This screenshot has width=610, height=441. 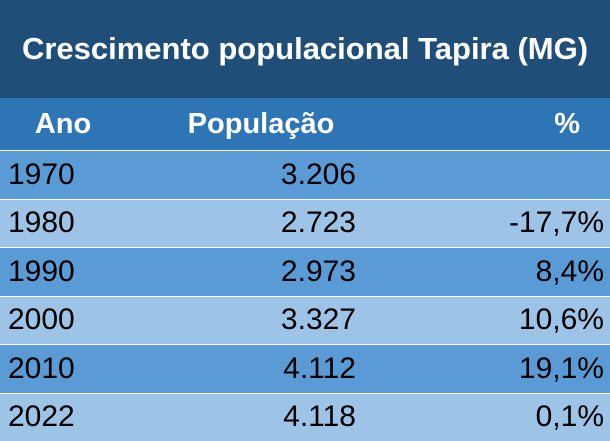 I want to click on cell-ano: 2010, so click(x=41, y=368).